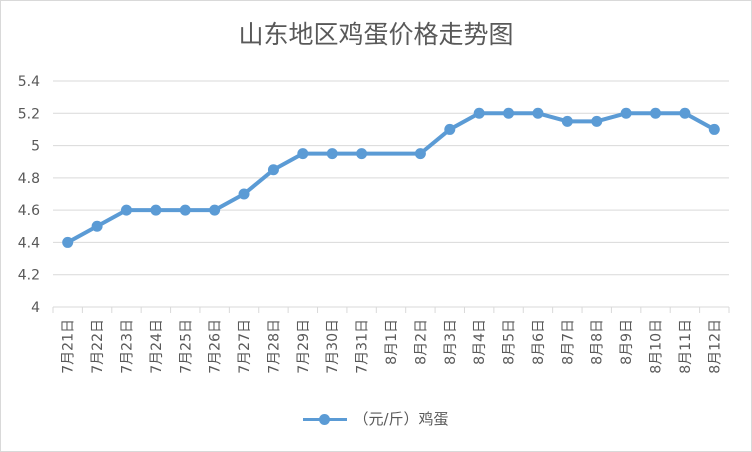  I want to click on x-tick-label: 8月7日, so click(568, 342).